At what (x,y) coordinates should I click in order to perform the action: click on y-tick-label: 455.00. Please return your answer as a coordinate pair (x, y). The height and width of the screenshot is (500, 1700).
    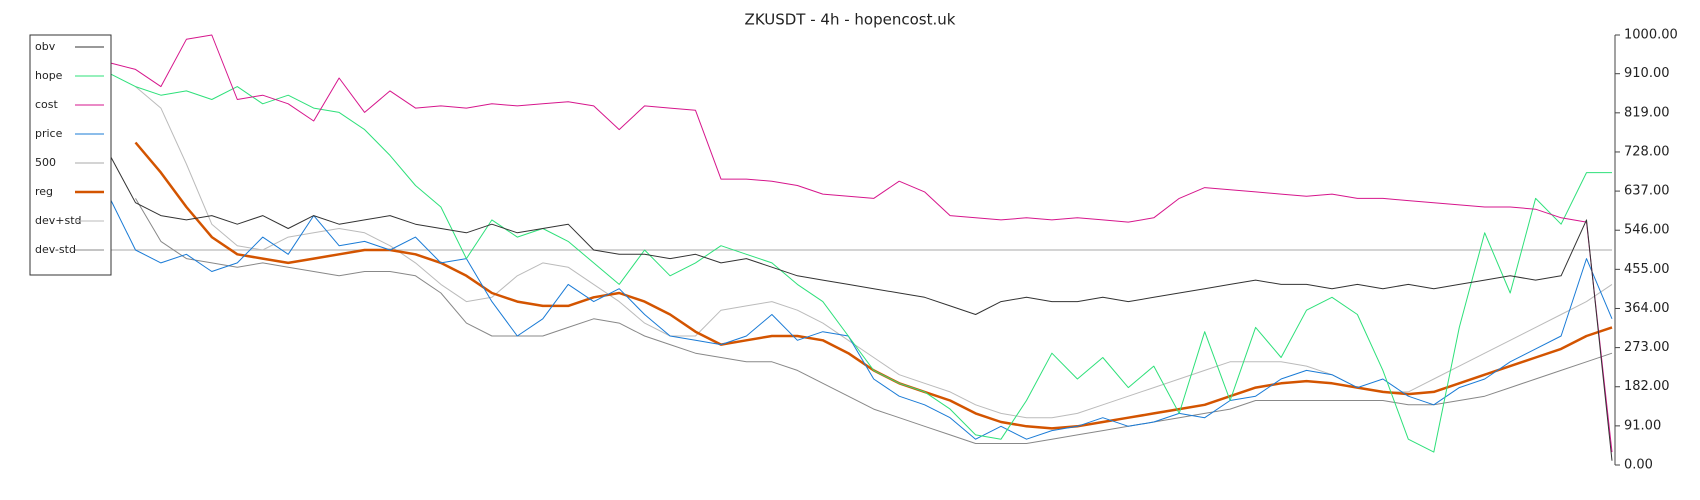
    Looking at the image, I should click on (1647, 269).